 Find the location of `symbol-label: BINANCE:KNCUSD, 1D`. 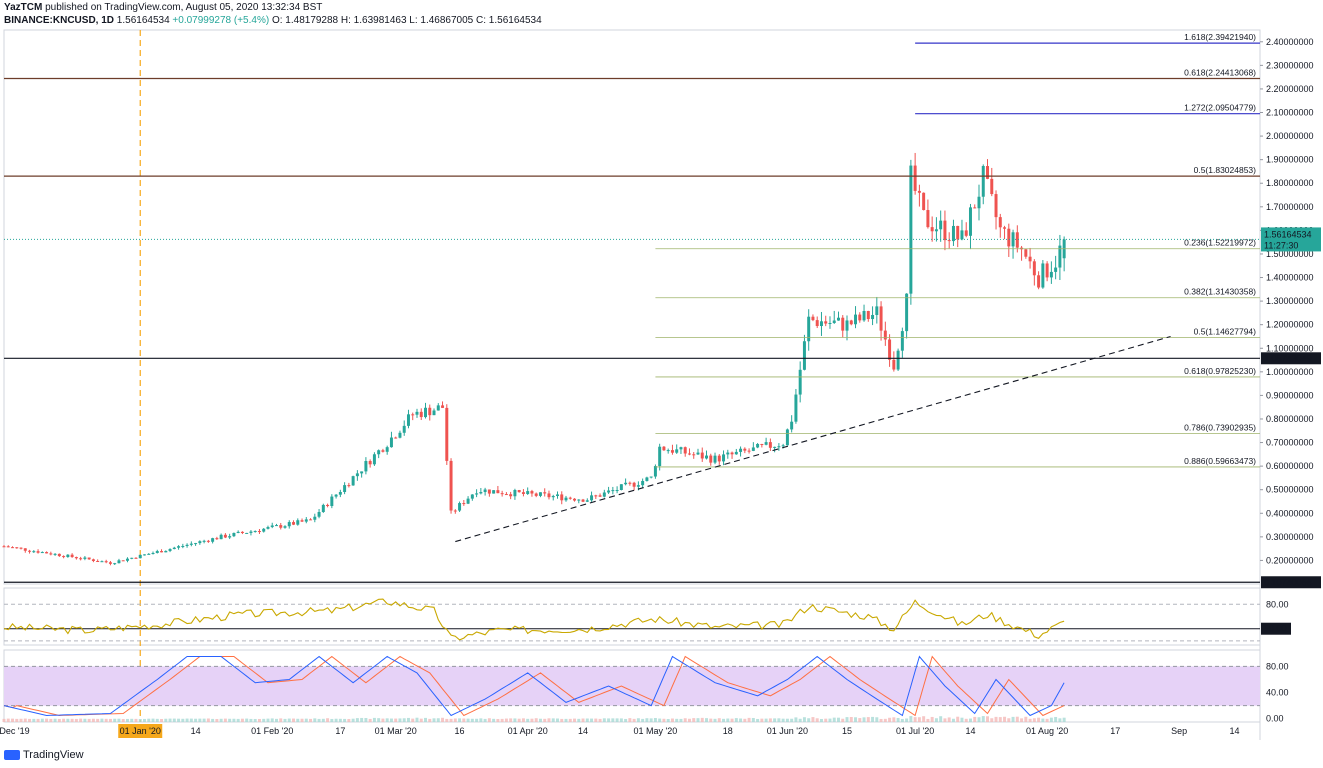

symbol-label: BINANCE:KNCUSD, 1D is located at coordinates (59, 20).